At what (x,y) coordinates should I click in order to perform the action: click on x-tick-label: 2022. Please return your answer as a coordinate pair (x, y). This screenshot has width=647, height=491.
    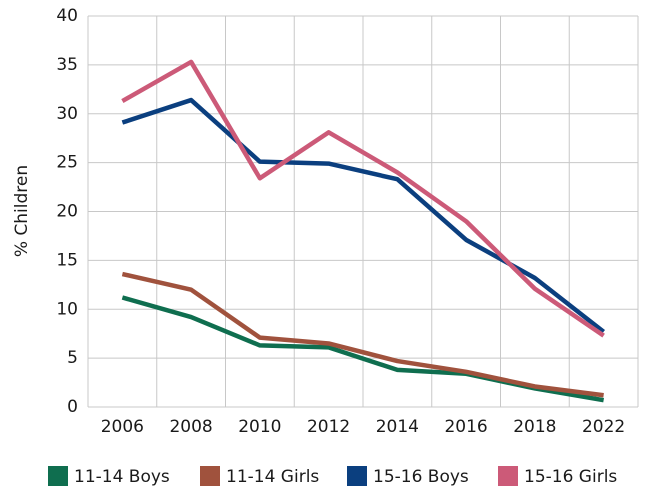
    Looking at the image, I should click on (603, 427).